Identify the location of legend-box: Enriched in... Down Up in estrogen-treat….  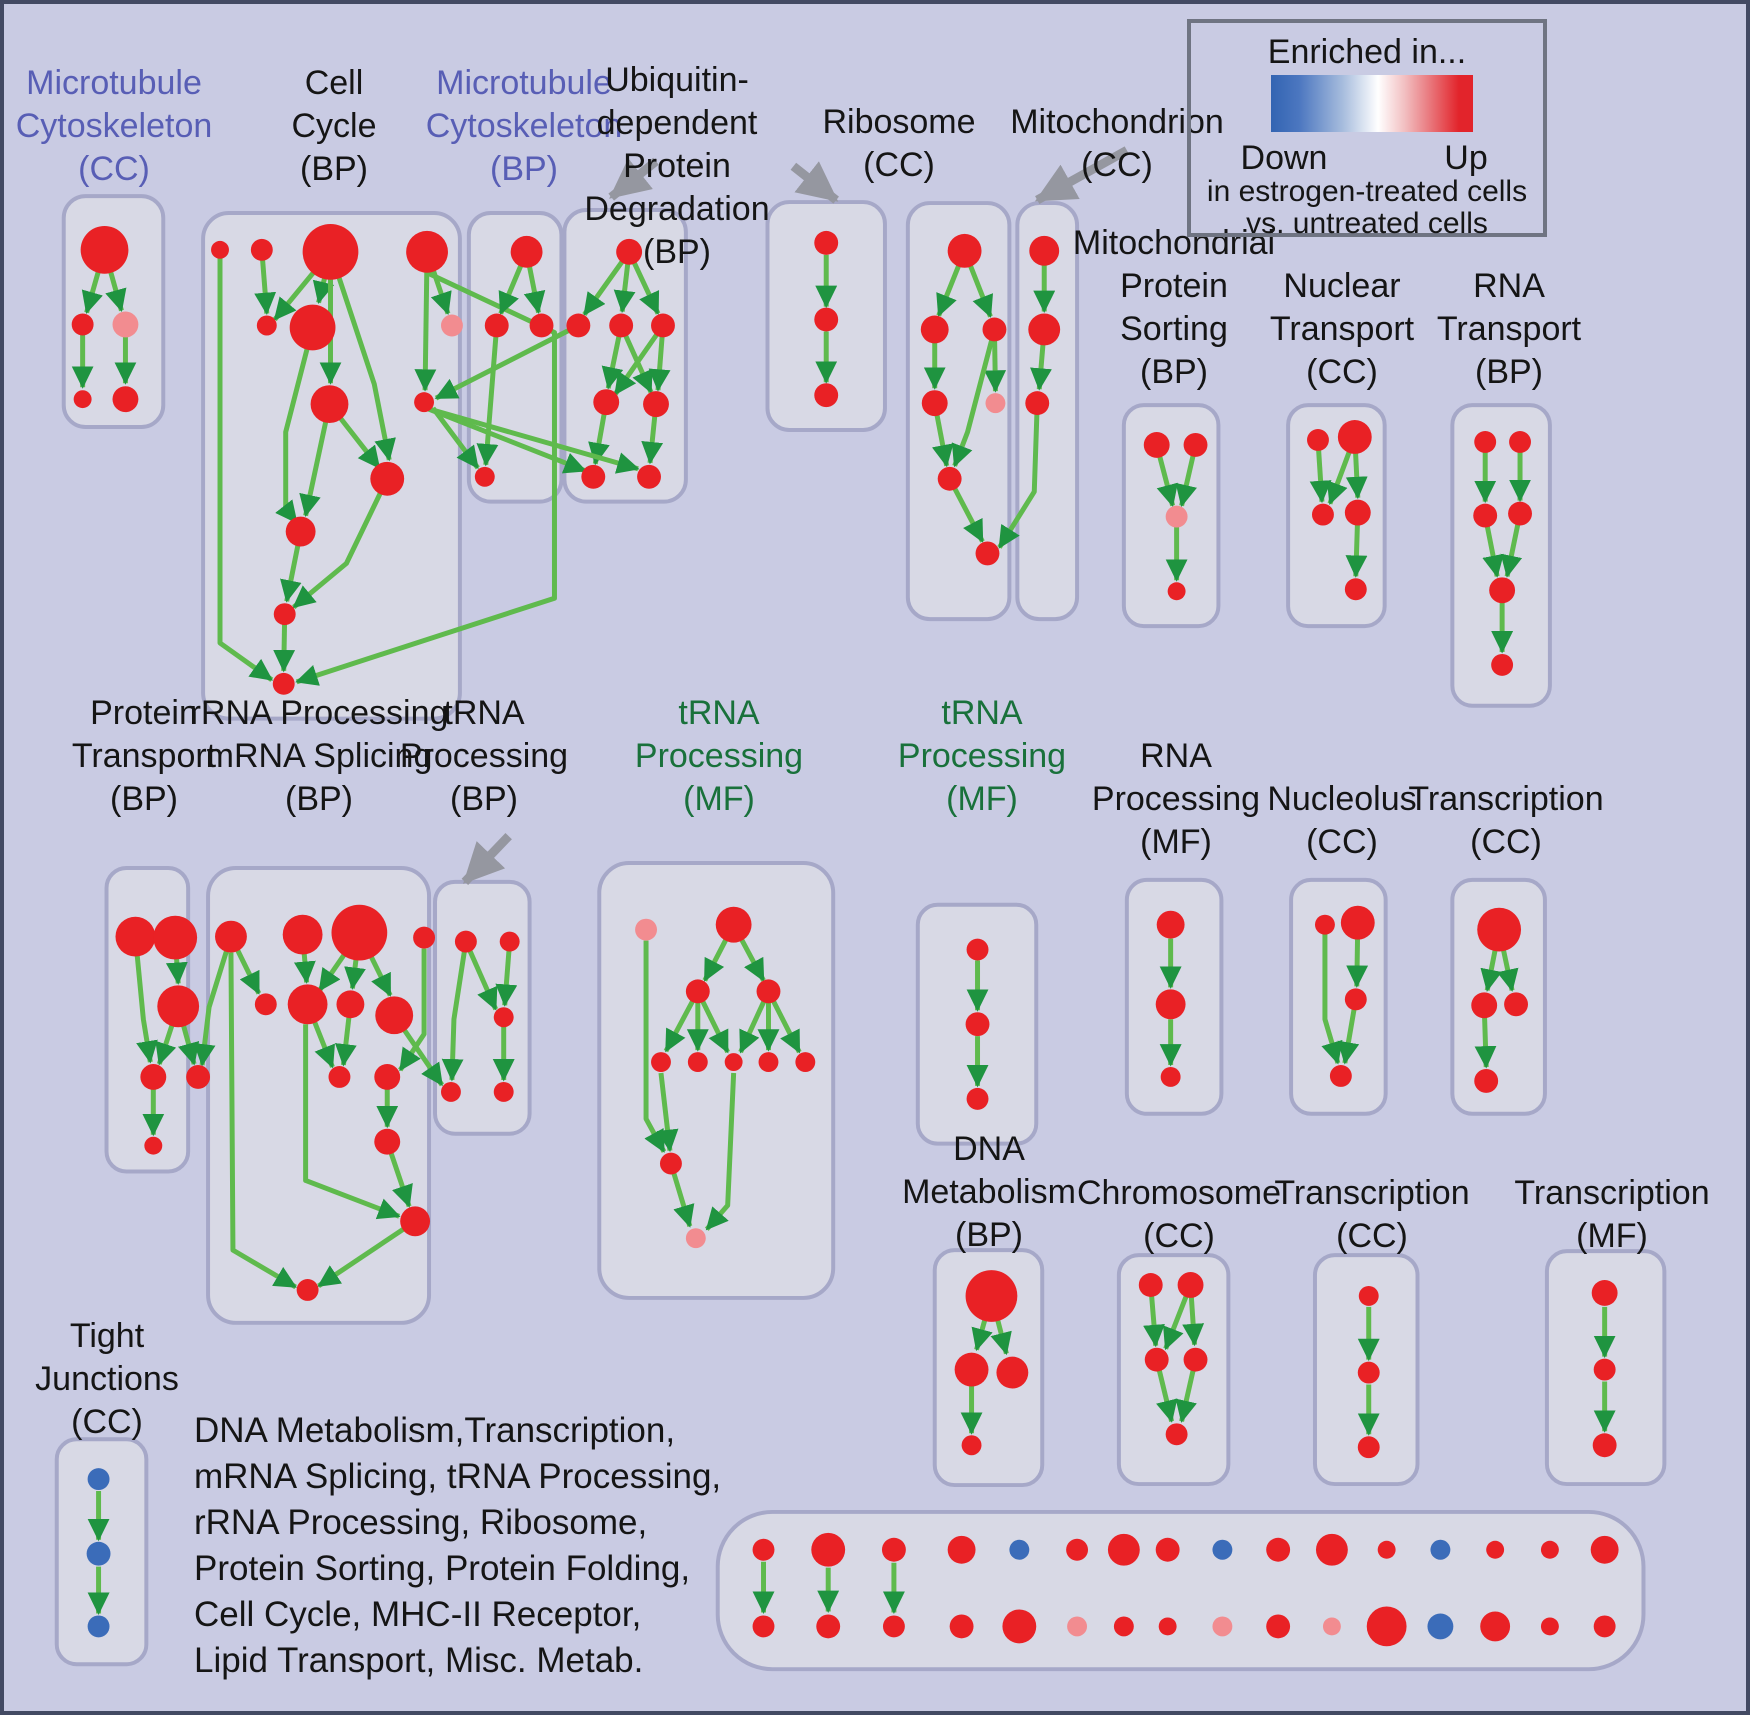
(1367, 129).